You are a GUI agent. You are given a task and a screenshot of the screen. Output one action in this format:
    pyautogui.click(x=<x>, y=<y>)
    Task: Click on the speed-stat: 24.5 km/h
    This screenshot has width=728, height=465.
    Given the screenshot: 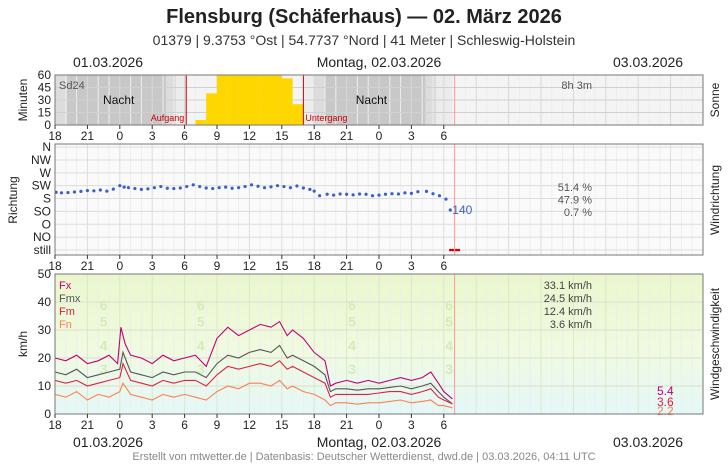 What is the action you would take?
    pyautogui.click(x=568, y=299)
    